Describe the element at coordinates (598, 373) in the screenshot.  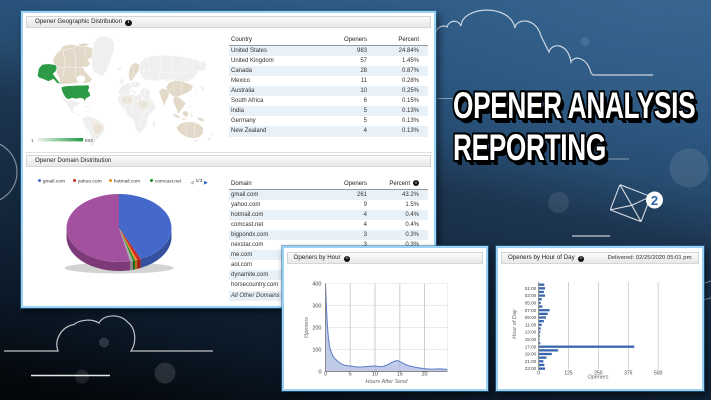
I see `svg-text: 250` at that location.